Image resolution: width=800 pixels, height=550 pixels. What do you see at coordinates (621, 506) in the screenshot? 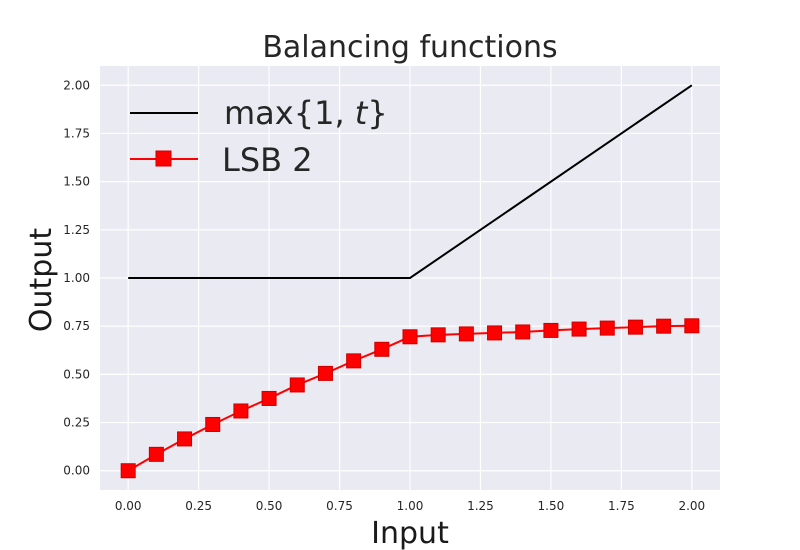
I see `x-tick-label: 1.75` at bounding box center [621, 506].